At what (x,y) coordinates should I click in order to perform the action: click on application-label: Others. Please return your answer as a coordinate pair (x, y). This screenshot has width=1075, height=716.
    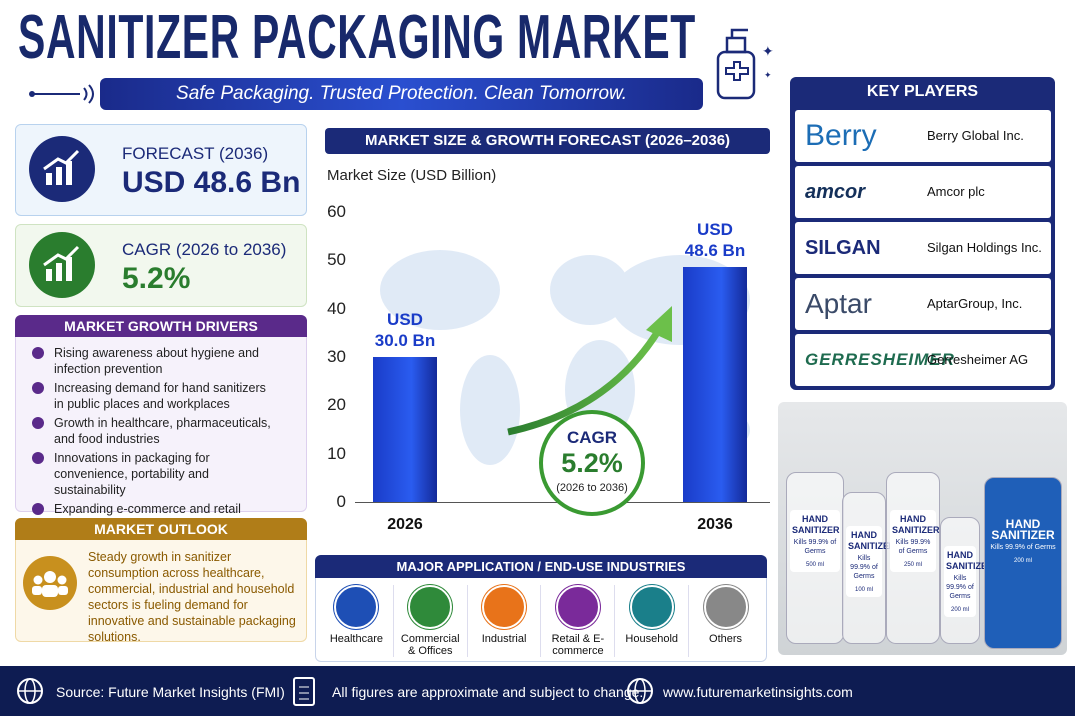
    Looking at the image, I should click on (726, 639).